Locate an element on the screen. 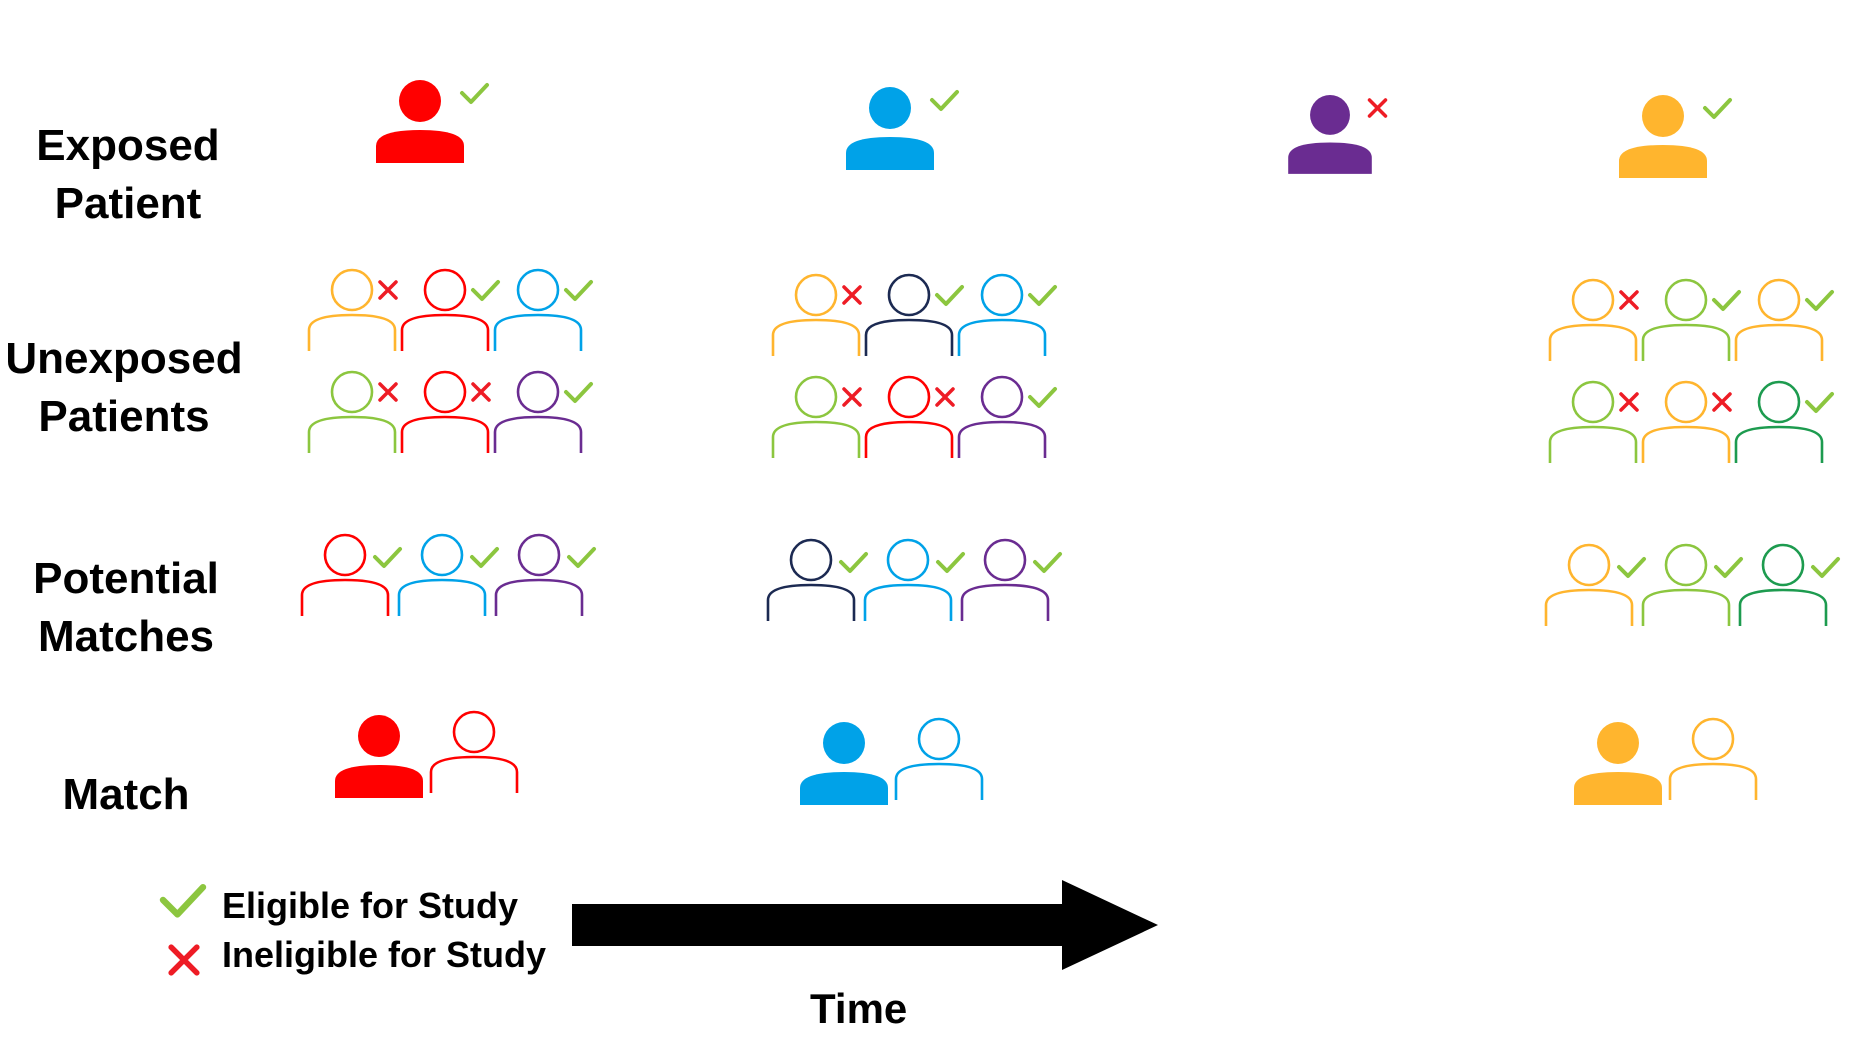 Image resolution: width=1850 pixels, height=1052 pixels. row-label-exposed-line-2: Patient is located at coordinates (128, 203).